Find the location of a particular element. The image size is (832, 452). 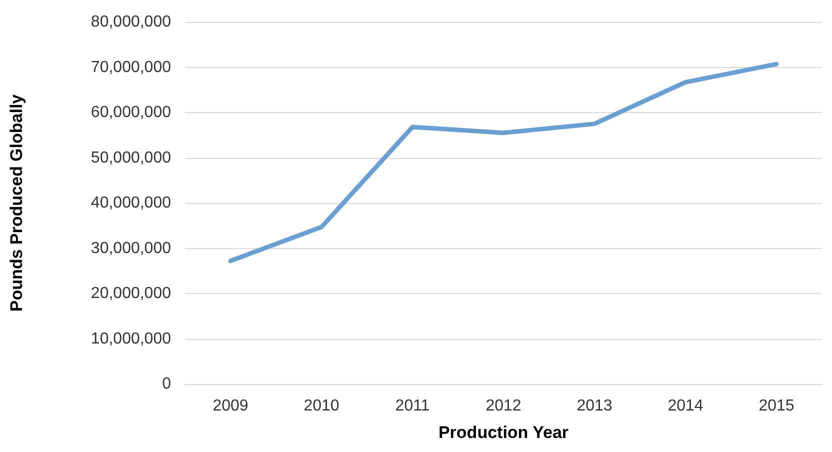

x-tick-label: 2015 is located at coordinates (776, 406).